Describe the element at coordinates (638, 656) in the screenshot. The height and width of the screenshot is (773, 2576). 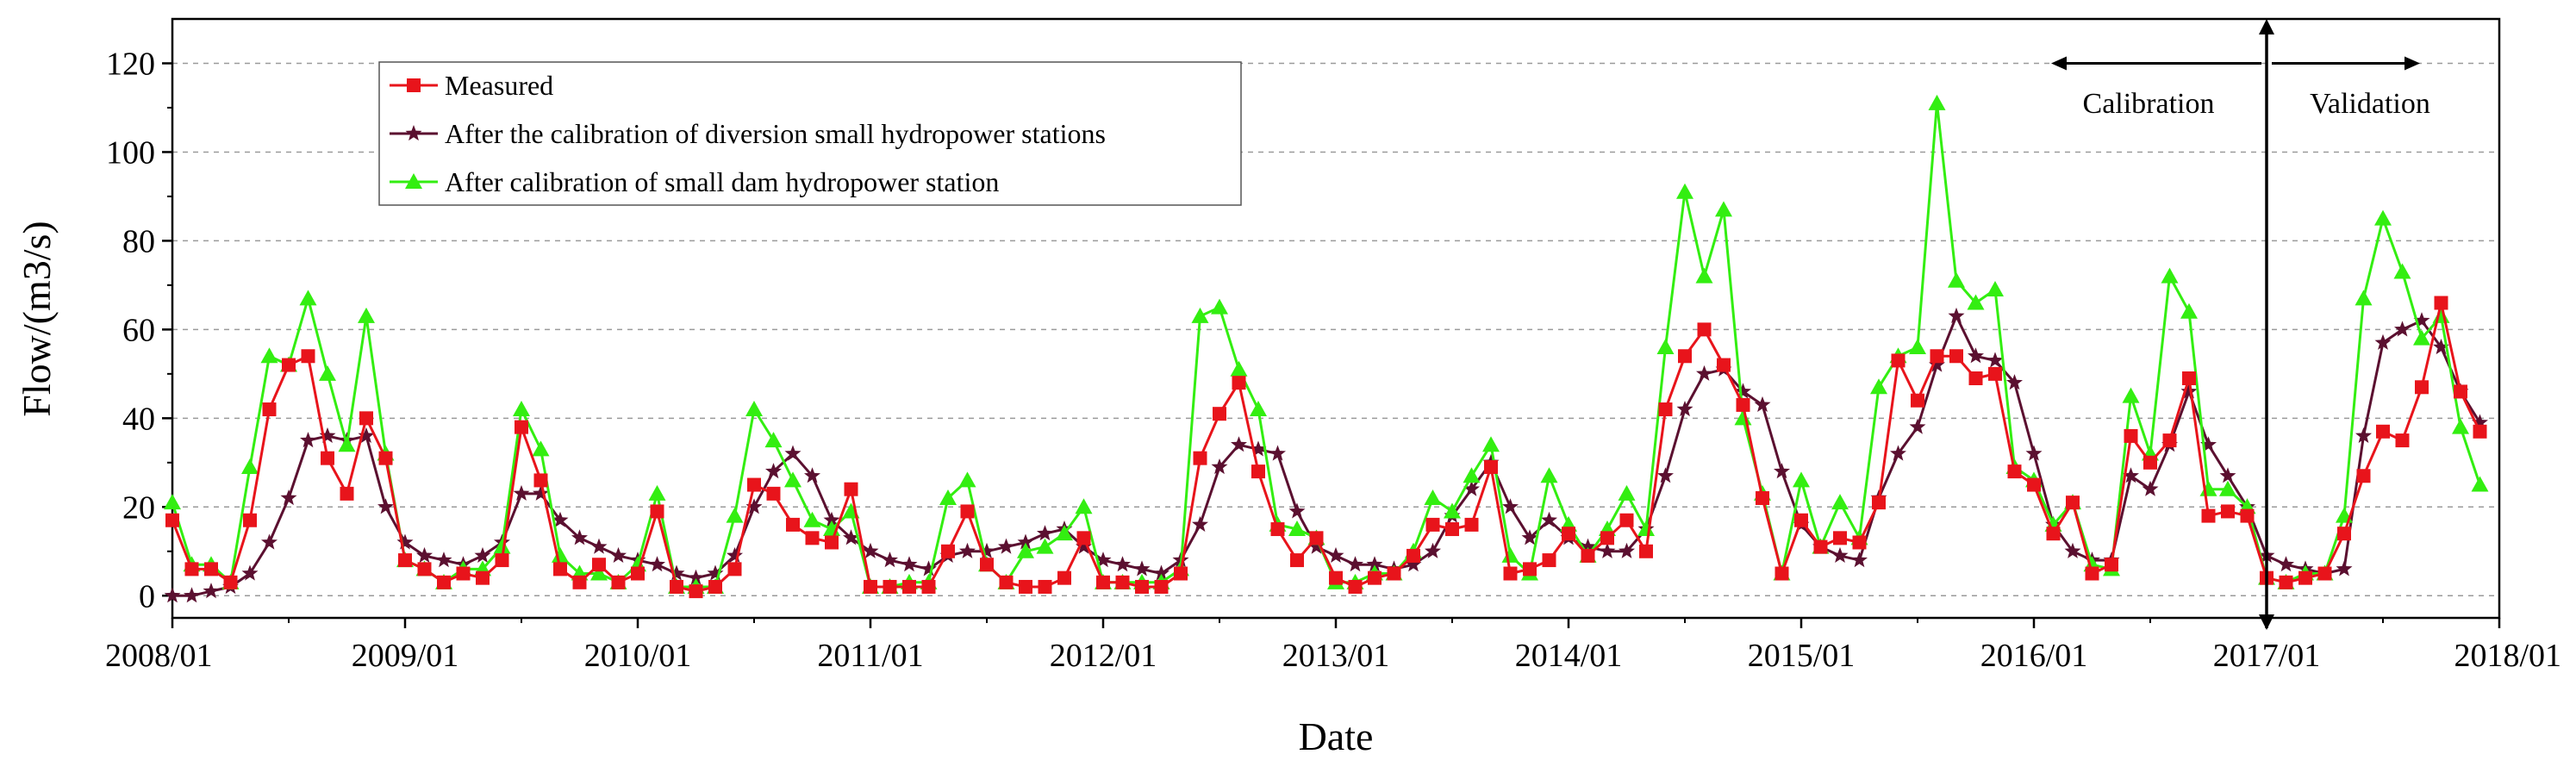
I see `x-tick-label: 2010/01` at that location.